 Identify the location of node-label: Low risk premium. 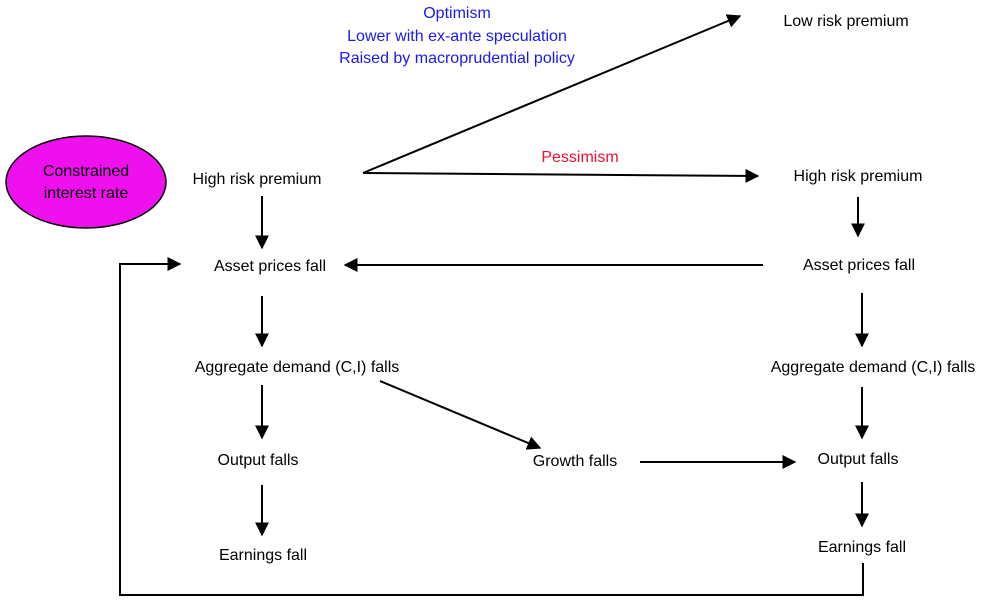
(845, 21).